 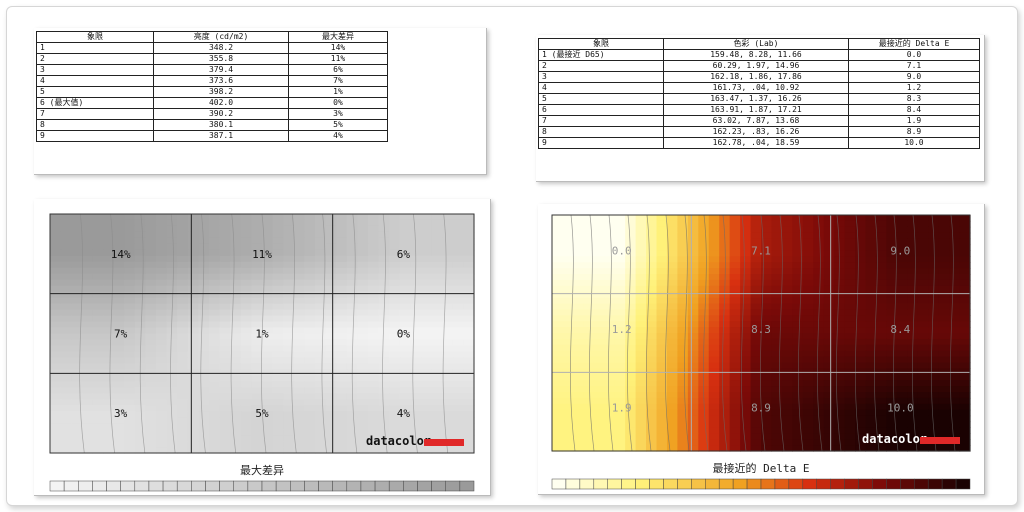 I want to click on table-row: 5 163.47, 1.37, 16.26 8.3, so click(x=759, y=99).